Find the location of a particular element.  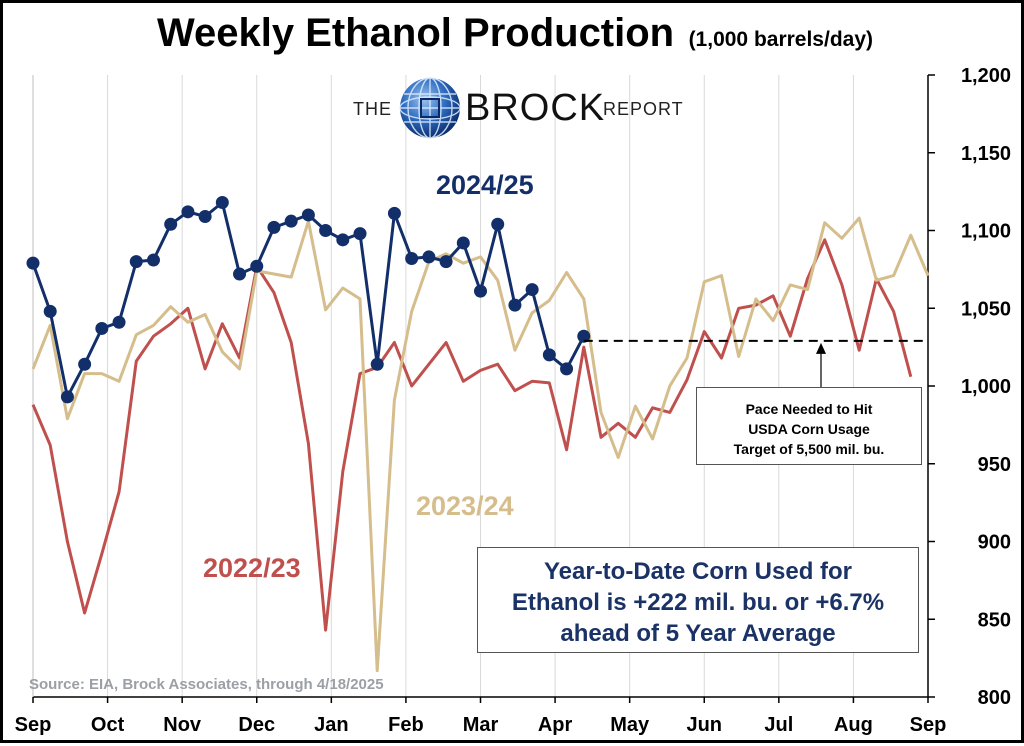

series-label: 2024/25 is located at coordinates (485, 185).